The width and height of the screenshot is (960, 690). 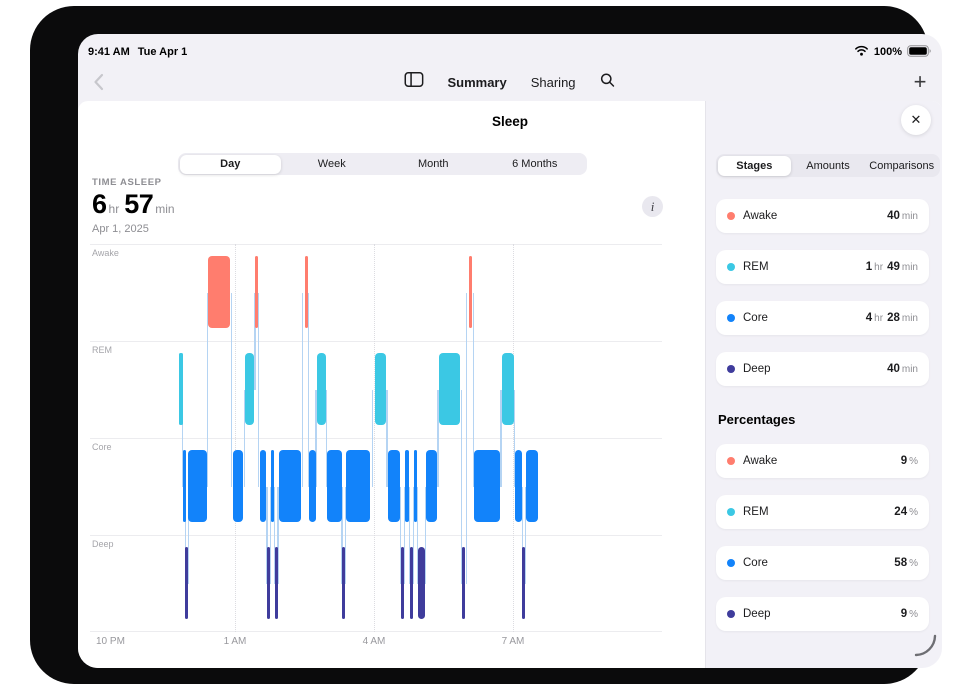 I want to click on battery-icon, so click(x=919, y=52).